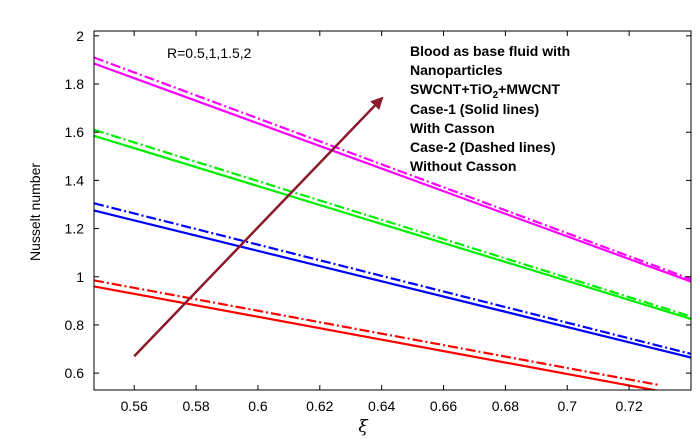 This screenshot has height=439, width=700. I want to click on x-axis-label: ξ, so click(363, 427).